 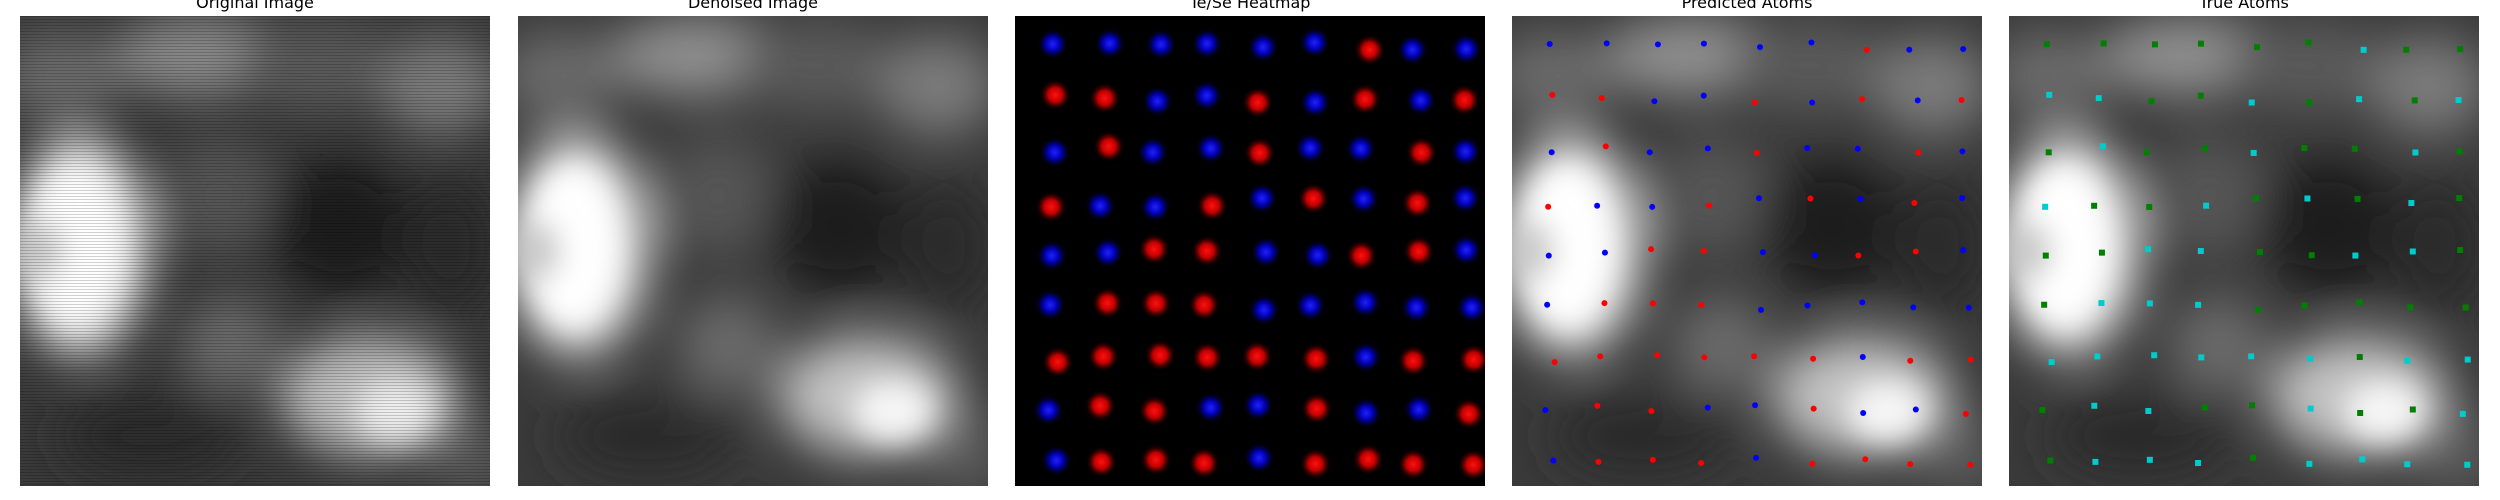 What do you see at coordinates (2244, 6) in the screenshot?
I see `panel-title: True Atoms` at bounding box center [2244, 6].